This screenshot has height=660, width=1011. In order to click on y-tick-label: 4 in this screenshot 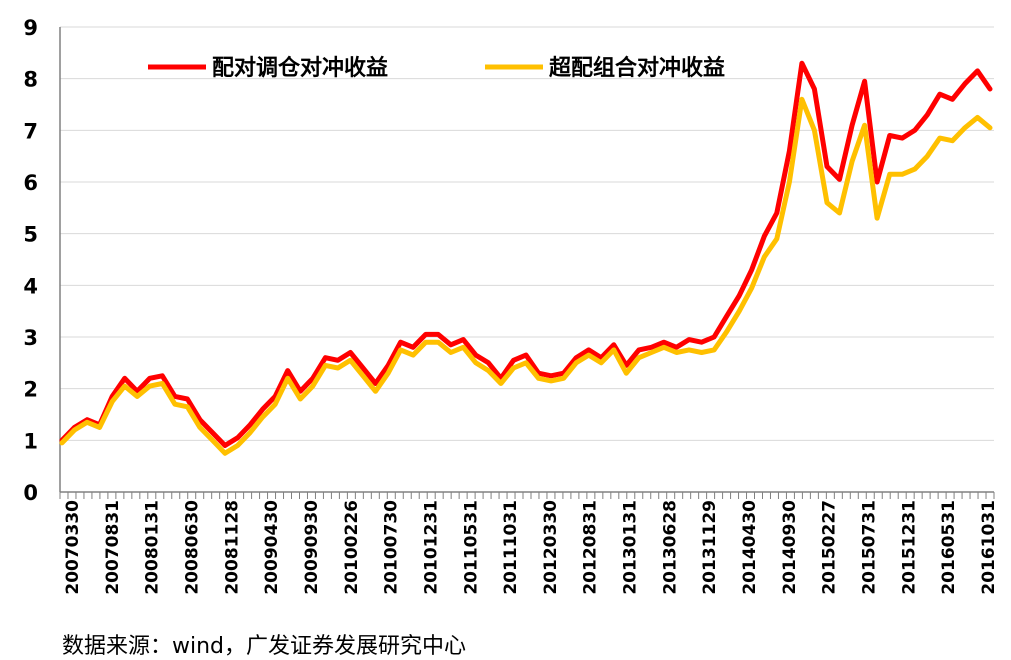, I will do `click(30, 286)`.